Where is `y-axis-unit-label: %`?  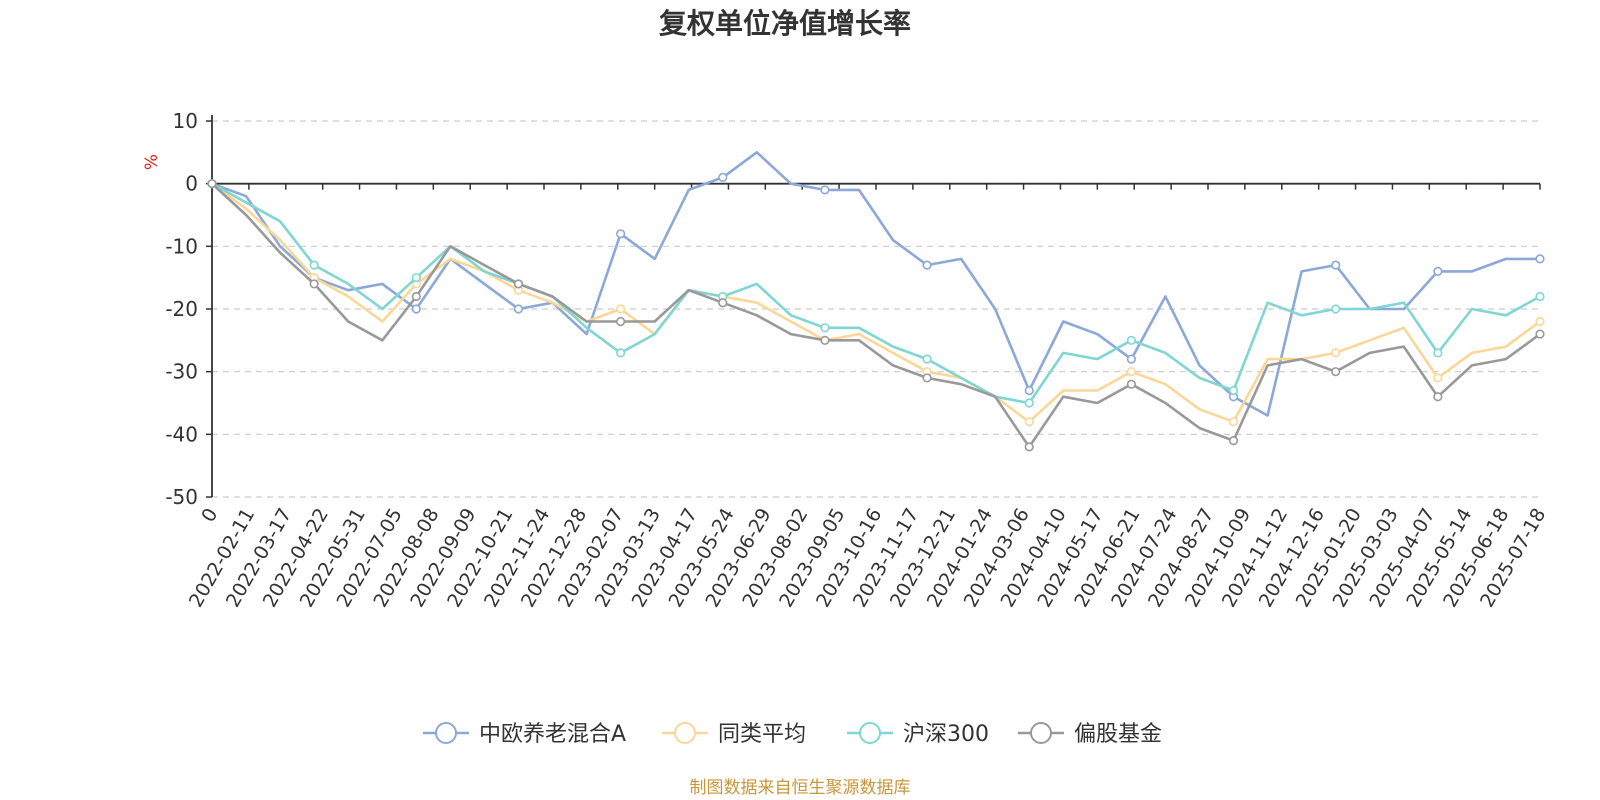
y-axis-unit-label: % is located at coordinates (152, 162).